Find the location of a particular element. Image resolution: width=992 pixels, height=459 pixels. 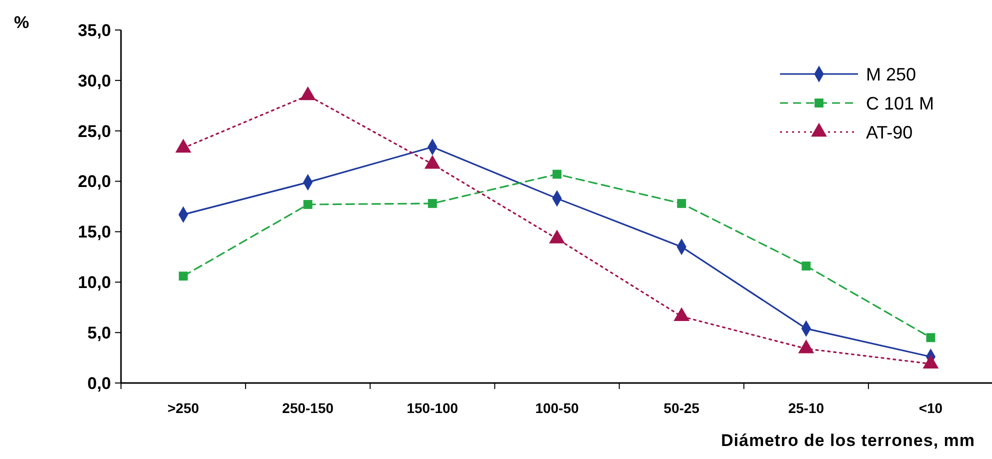

x-tick-label: 100-50 is located at coordinates (557, 408).